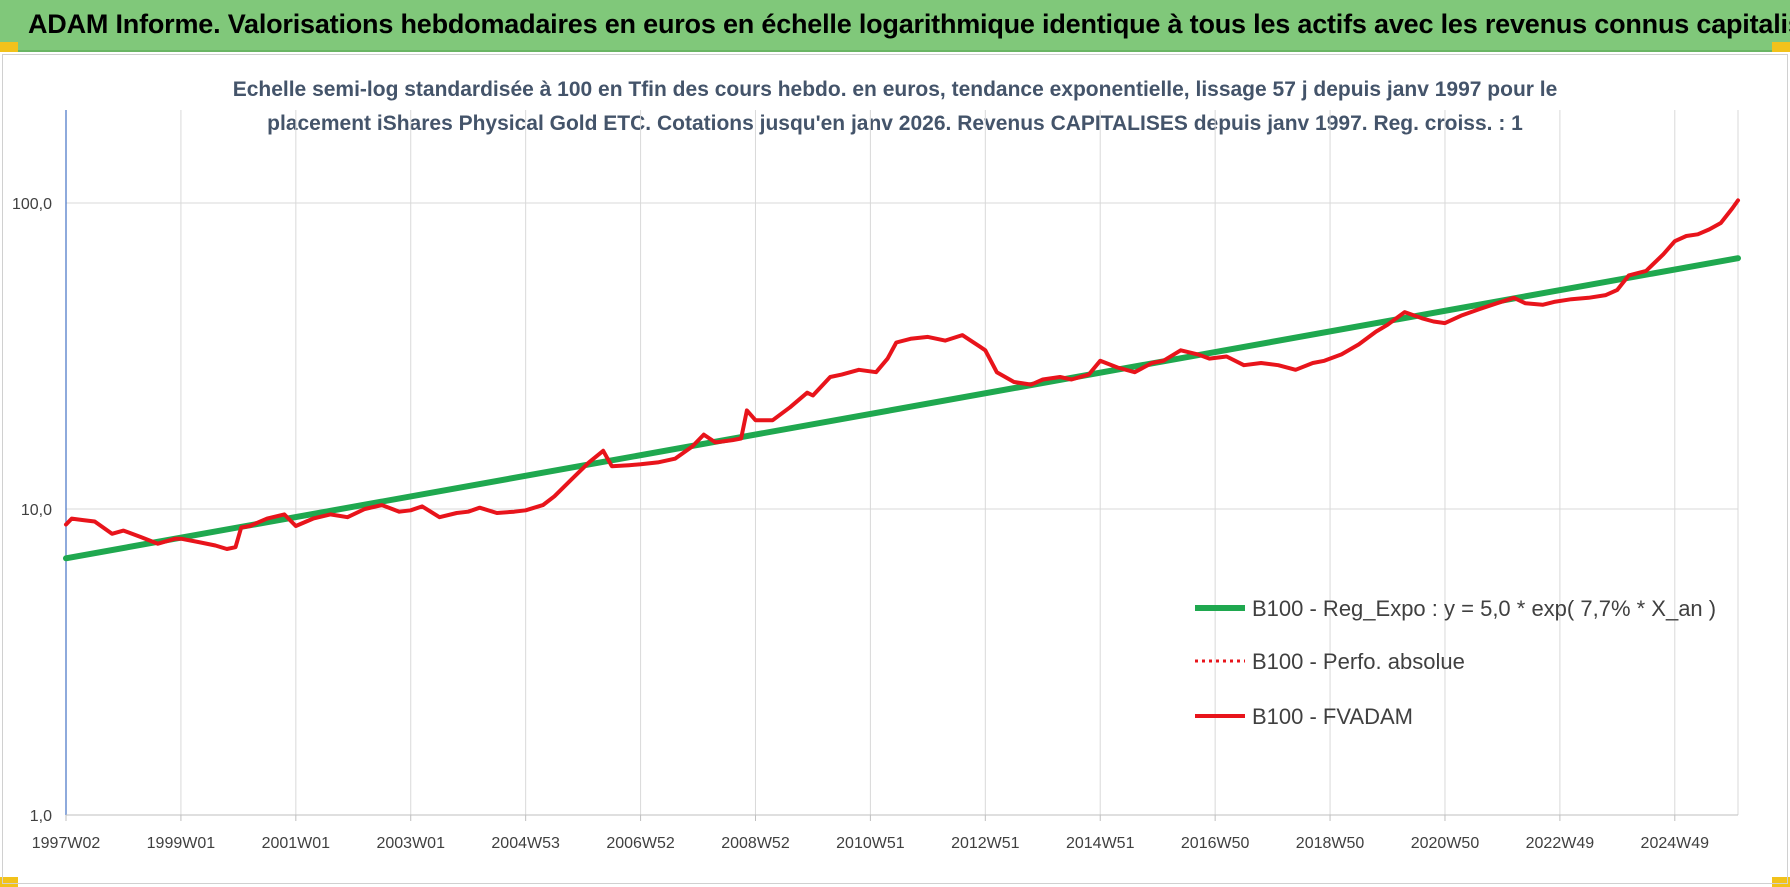  I want to click on x-tick-label: 2008W52, so click(755, 843).